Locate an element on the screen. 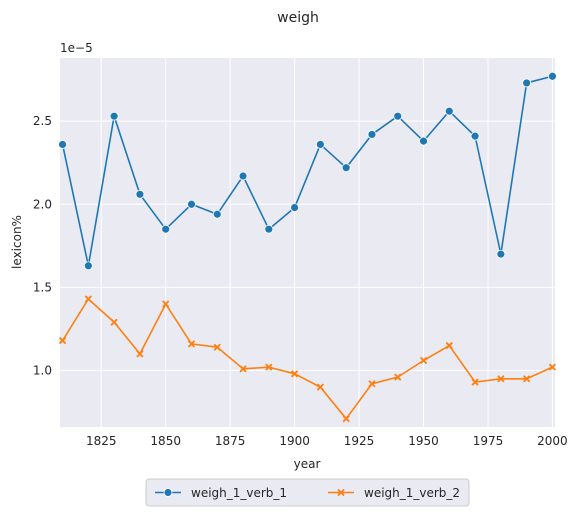 The width and height of the screenshot is (575, 515). y-tick-label: 2.0 is located at coordinates (42, 204).